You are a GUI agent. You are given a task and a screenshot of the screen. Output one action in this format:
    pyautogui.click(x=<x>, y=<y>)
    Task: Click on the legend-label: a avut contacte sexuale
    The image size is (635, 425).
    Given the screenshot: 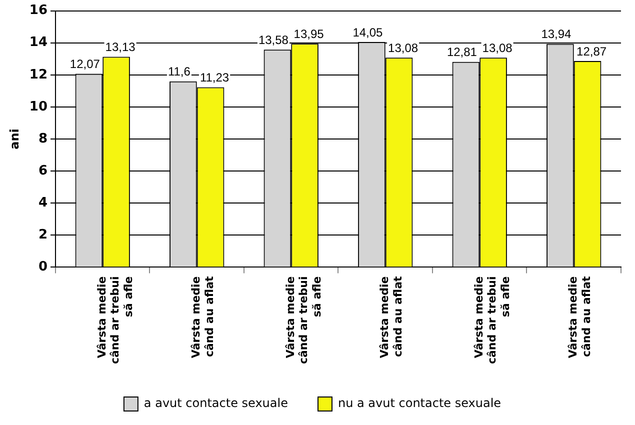 What is the action you would take?
    pyautogui.click(x=216, y=403)
    